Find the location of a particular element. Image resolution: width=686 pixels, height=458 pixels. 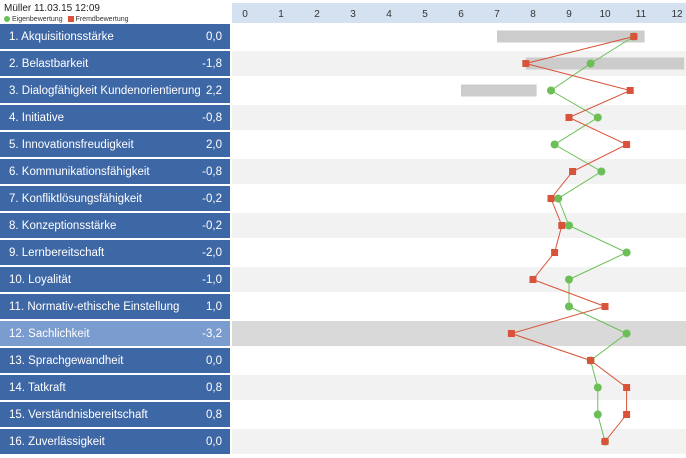

x-tick-label: 7 is located at coordinates (497, 14).